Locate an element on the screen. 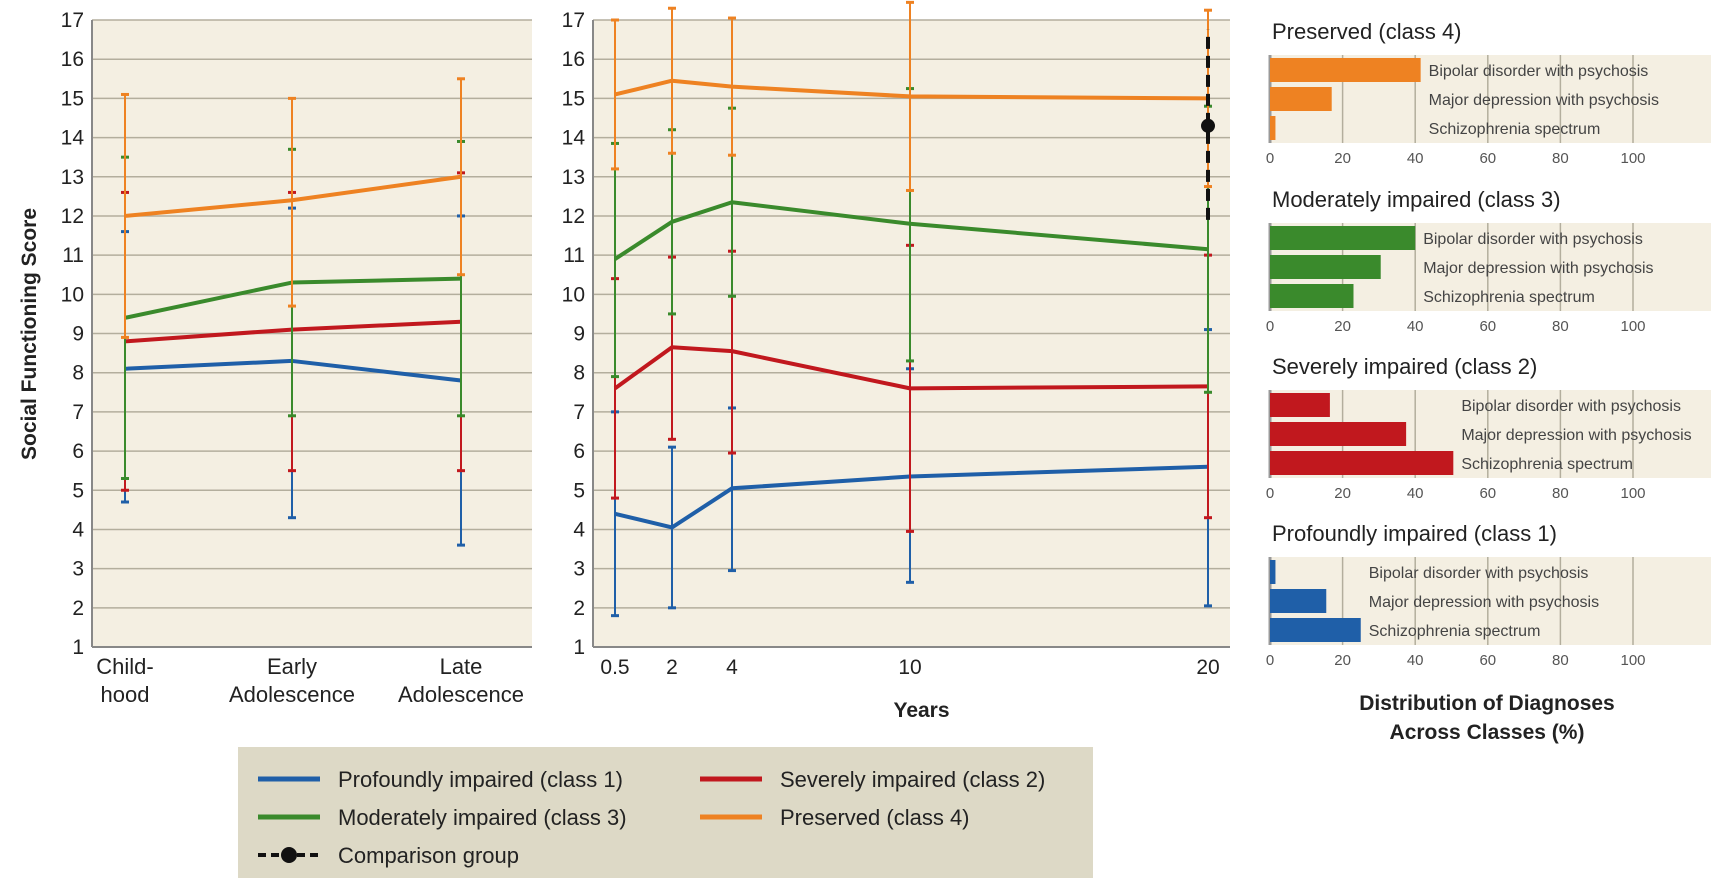 The width and height of the screenshot is (1711, 878). x-tick-label: 10 is located at coordinates (909, 667).